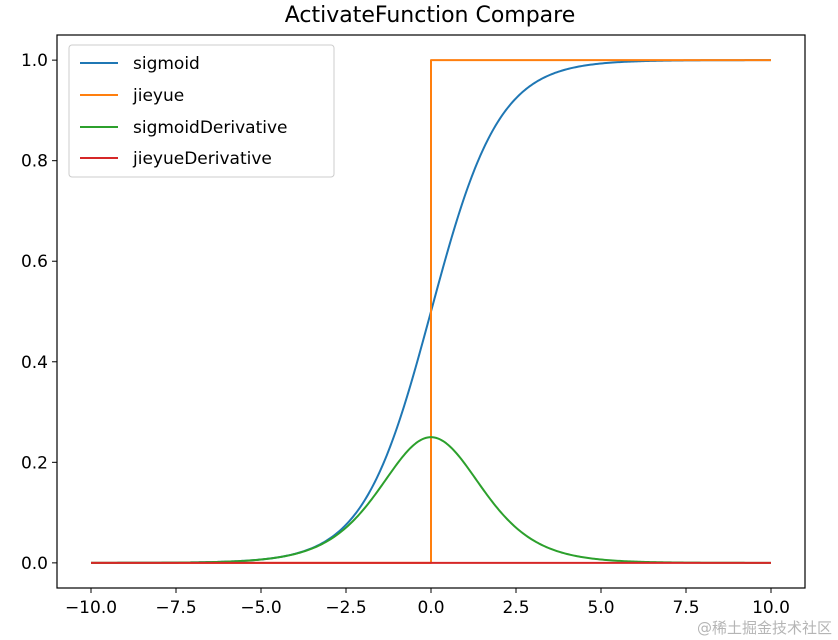 This screenshot has width=838, height=640. Describe the element at coordinates (158, 96) in the screenshot. I see `legend-label-jieyue: jieyue` at that location.